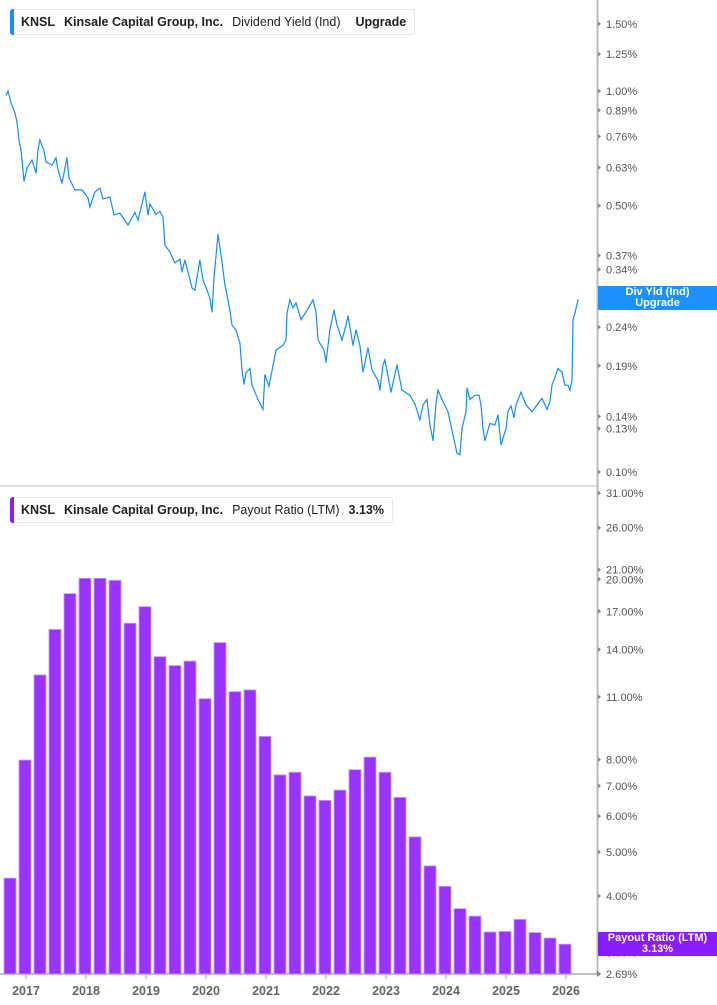  Describe the element at coordinates (38, 510) in the screenshot. I see `legend-ticker: KNSL` at that location.